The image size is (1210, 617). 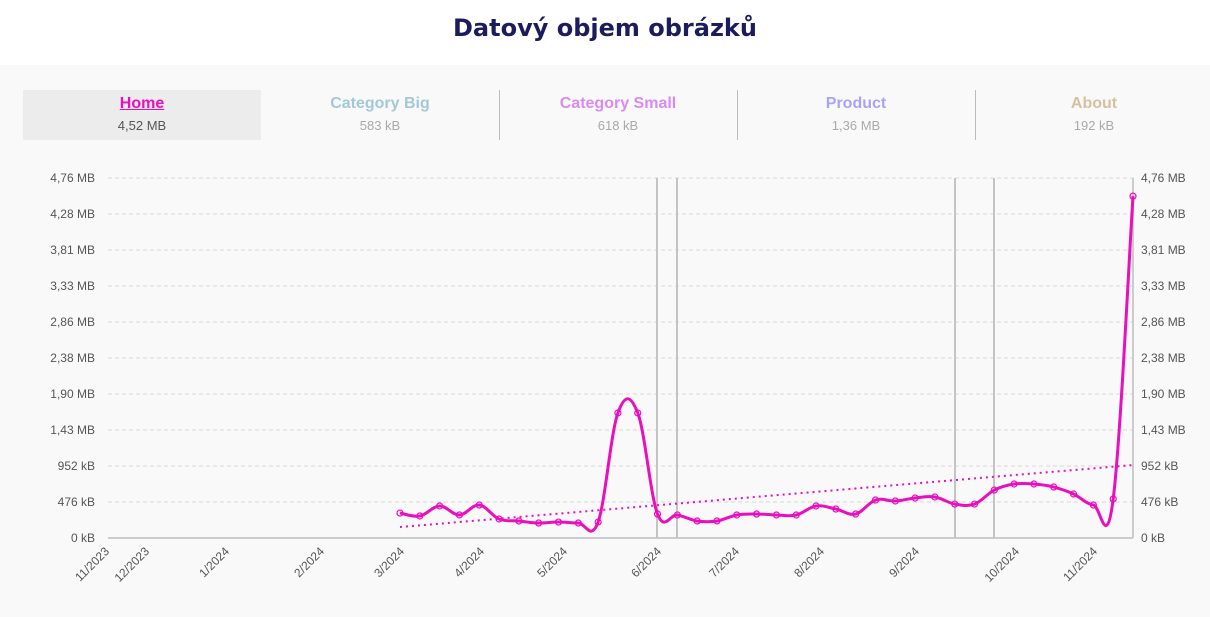 What do you see at coordinates (1092, 115) in the screenshot?
I see `tab-about: About 192 kB` at bounding box center [1092, 115].